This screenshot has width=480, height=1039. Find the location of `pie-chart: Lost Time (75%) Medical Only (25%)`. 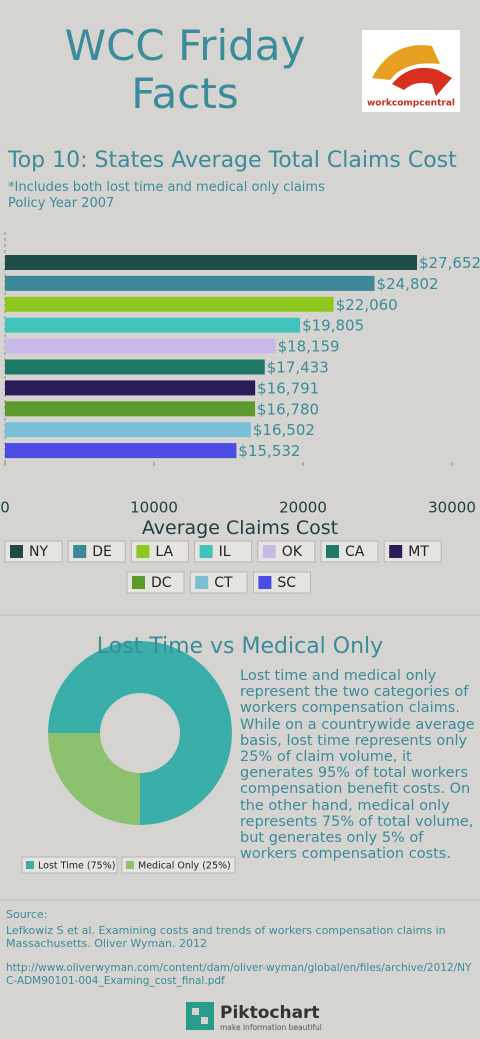

pie-chart: Lost Time (75%) Medical Only (25%) is located at coordinates (128, 757).